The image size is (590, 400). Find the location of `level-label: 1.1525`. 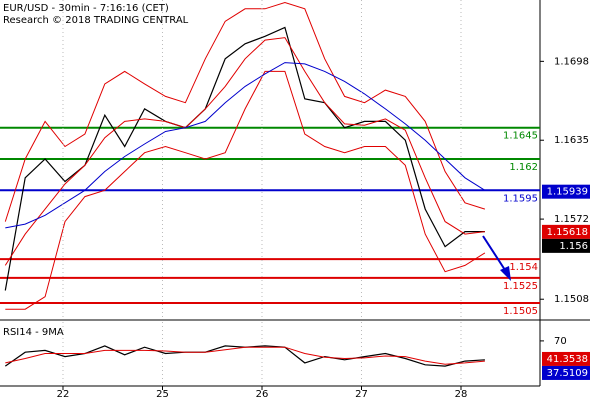

level-label: 1.1525 is located at coordinates (520, 286).